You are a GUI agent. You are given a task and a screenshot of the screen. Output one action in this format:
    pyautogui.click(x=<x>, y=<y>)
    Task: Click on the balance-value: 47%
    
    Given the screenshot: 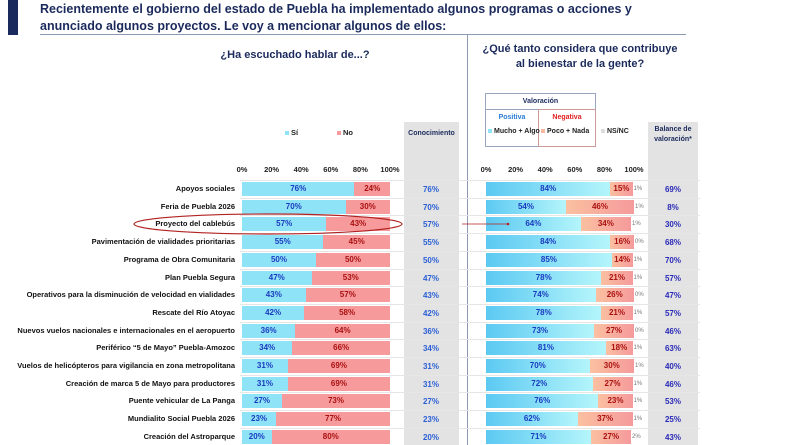 What is the action you would take?
    pyautogui.click(x=672, y=296)
    